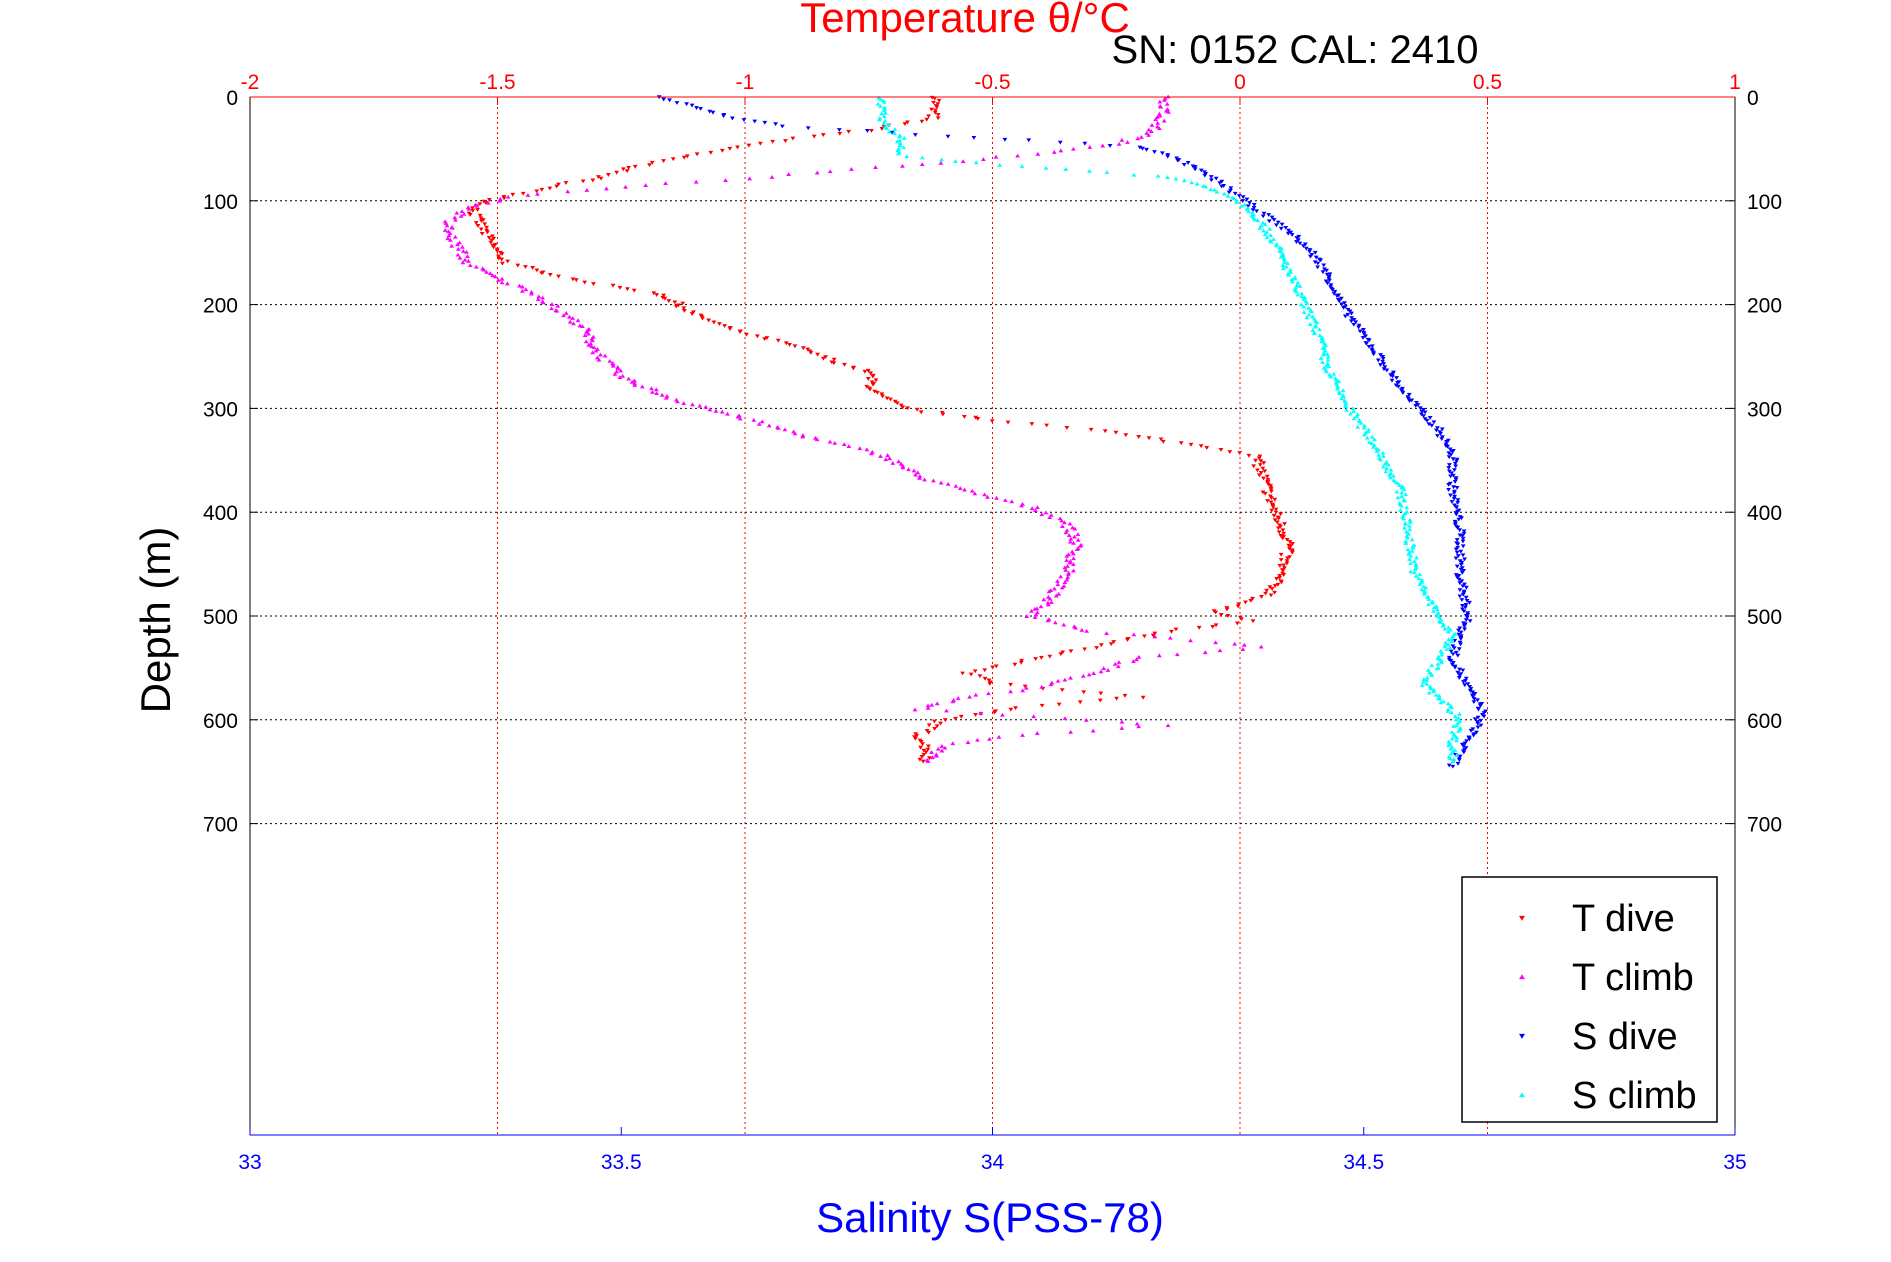 The width and height of the screenshot is (1891, 1262). I want to click on depth-tick-label-right: 300, so click(1764, 409).